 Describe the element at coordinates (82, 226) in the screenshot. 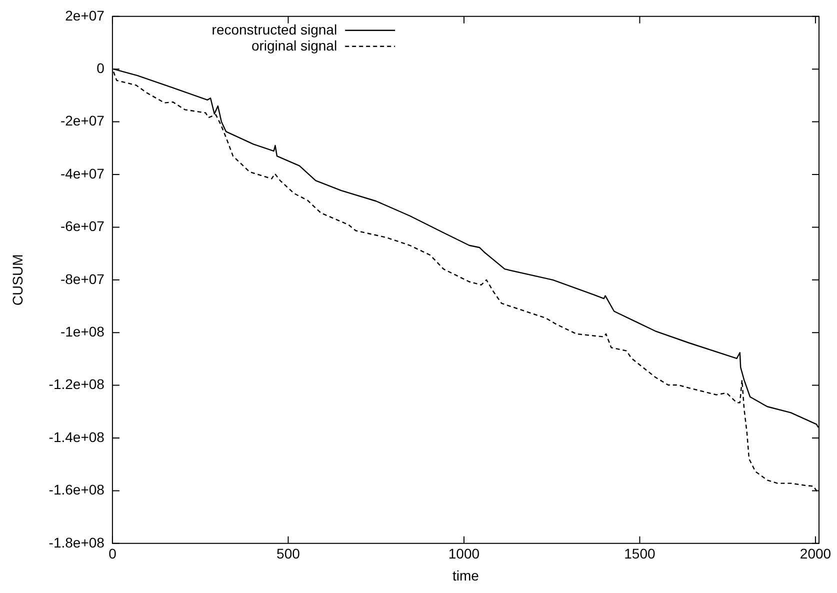

I see `y-tick-label: -6e+07` at that location.